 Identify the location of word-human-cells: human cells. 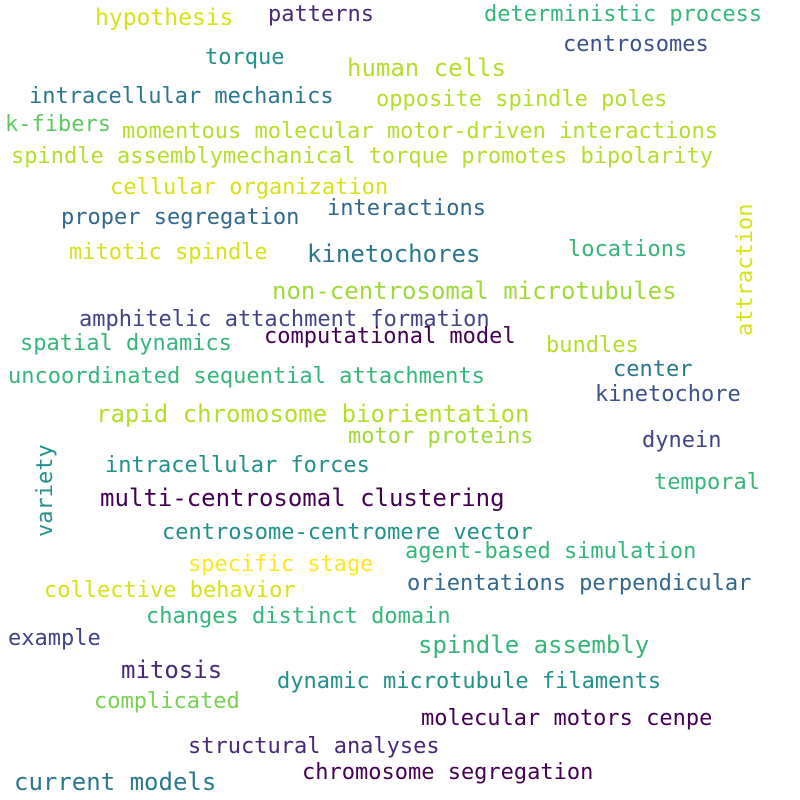
(426, 68).